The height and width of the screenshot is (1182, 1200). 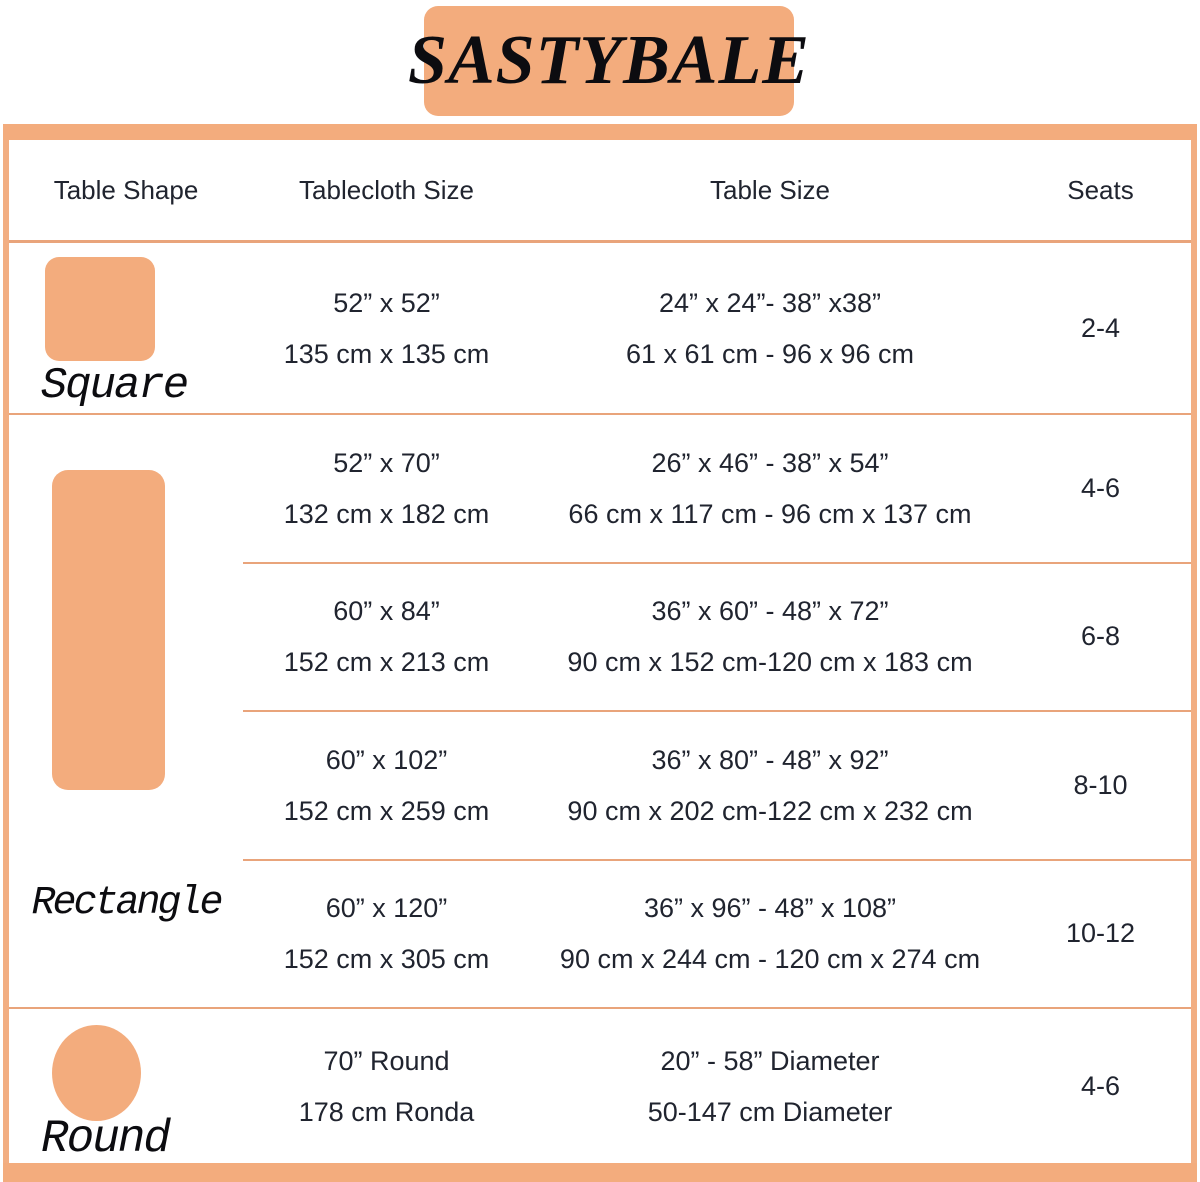 What do you see at coordinates (386, 488) in the screenshot?
I see `tablecloth-size-cell: 52” x 70” 132 cm x 182 cm` at bounding box center [386, 488].